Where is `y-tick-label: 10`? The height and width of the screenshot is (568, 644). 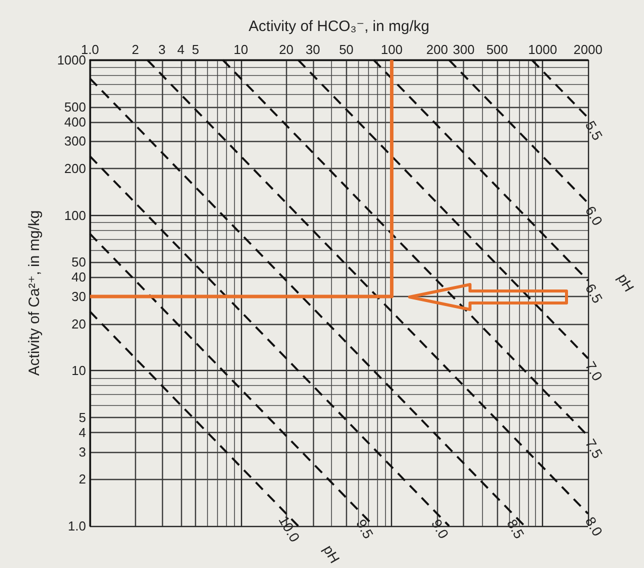 y-tick-label: 10 is located at coordinates (79, 370).